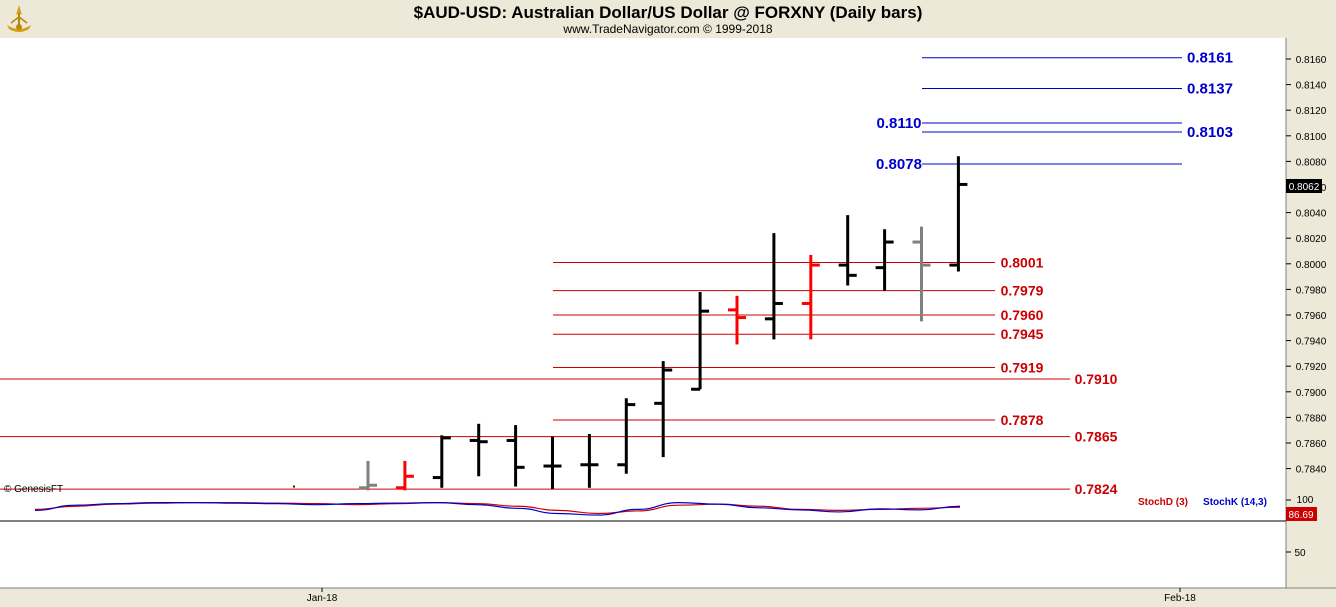  What do you see at coordinates (1311, 214) in the screenshot?
I see `y-tick-label: 0.8040` at bounding box center [1311, 214].